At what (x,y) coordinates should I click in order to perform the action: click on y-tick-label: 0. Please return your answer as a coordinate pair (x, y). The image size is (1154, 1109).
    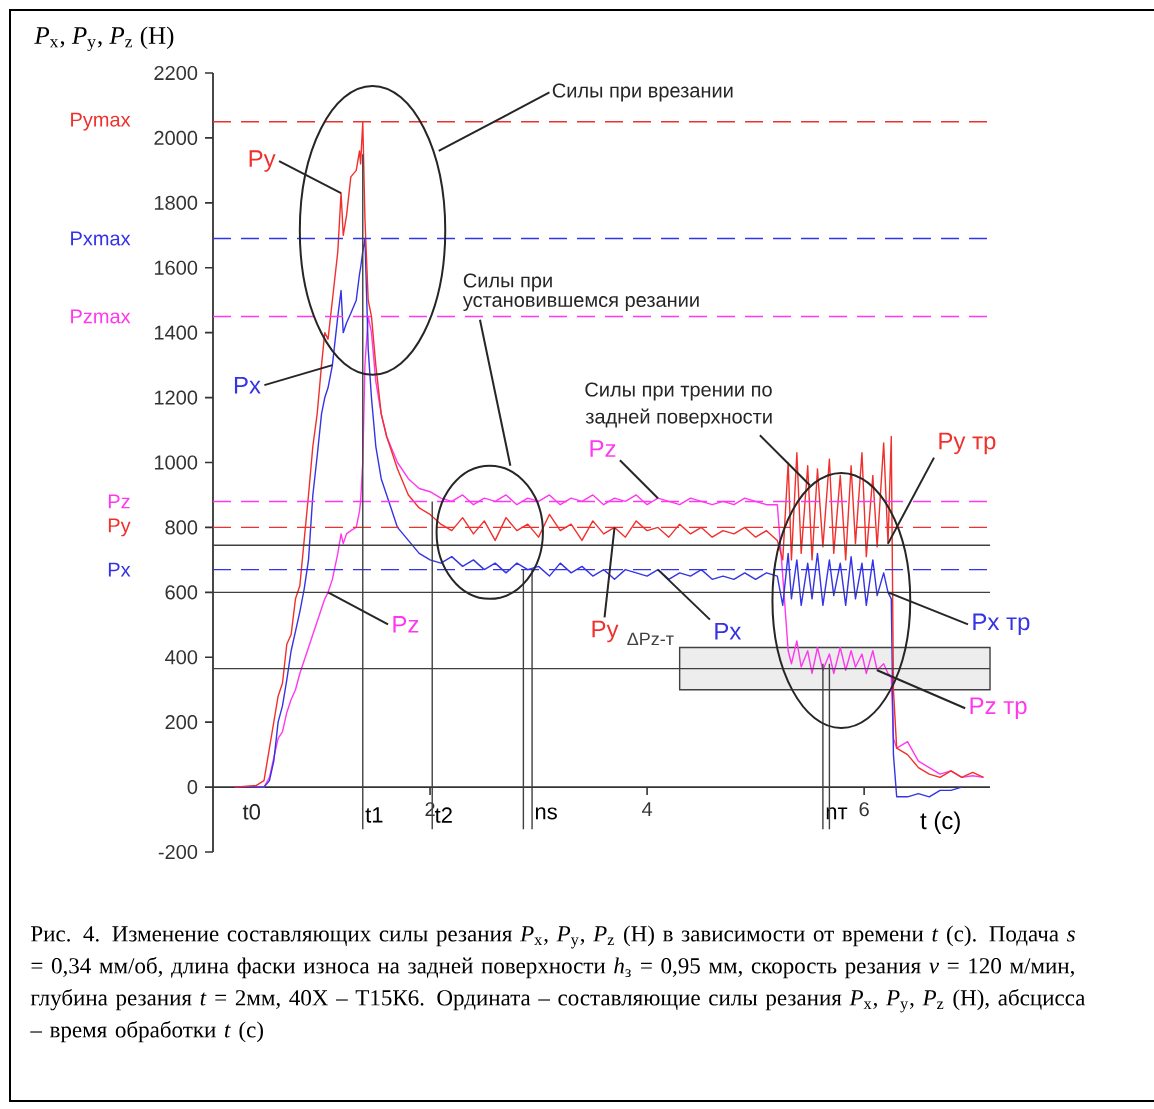
    Looking at the image, I should click on (192, 787).